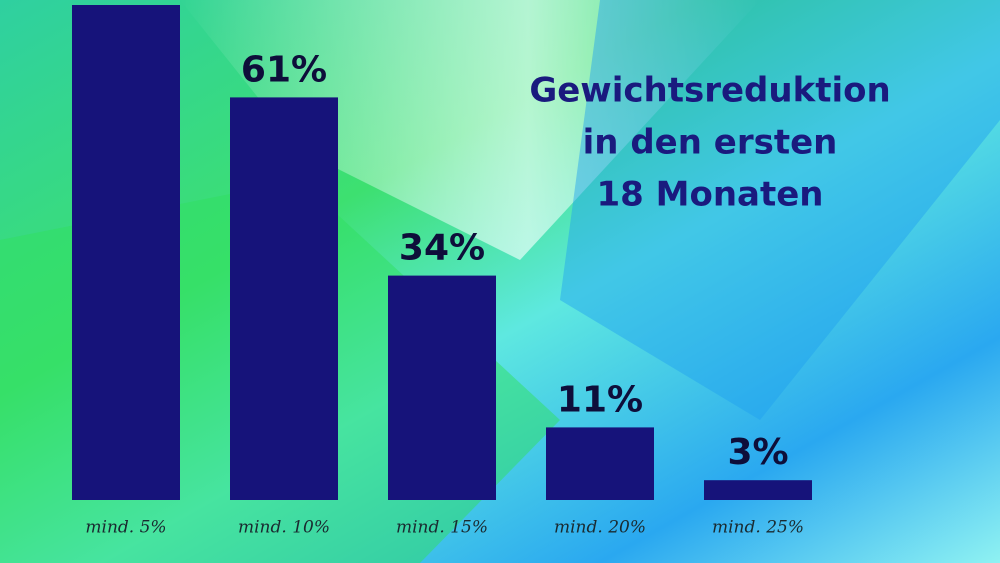  What do you see at coordinates (442, 528) in the screenshot?
I see `x-tick-label: mind. 15%` at bounding box center [442, 528].